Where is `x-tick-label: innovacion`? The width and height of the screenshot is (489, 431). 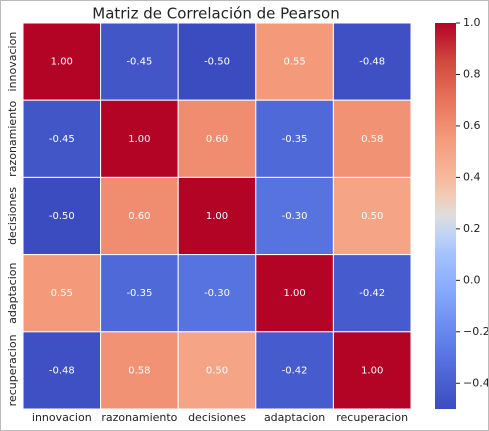 x-tick-label: innovacion is located at coordinates (62, 417).